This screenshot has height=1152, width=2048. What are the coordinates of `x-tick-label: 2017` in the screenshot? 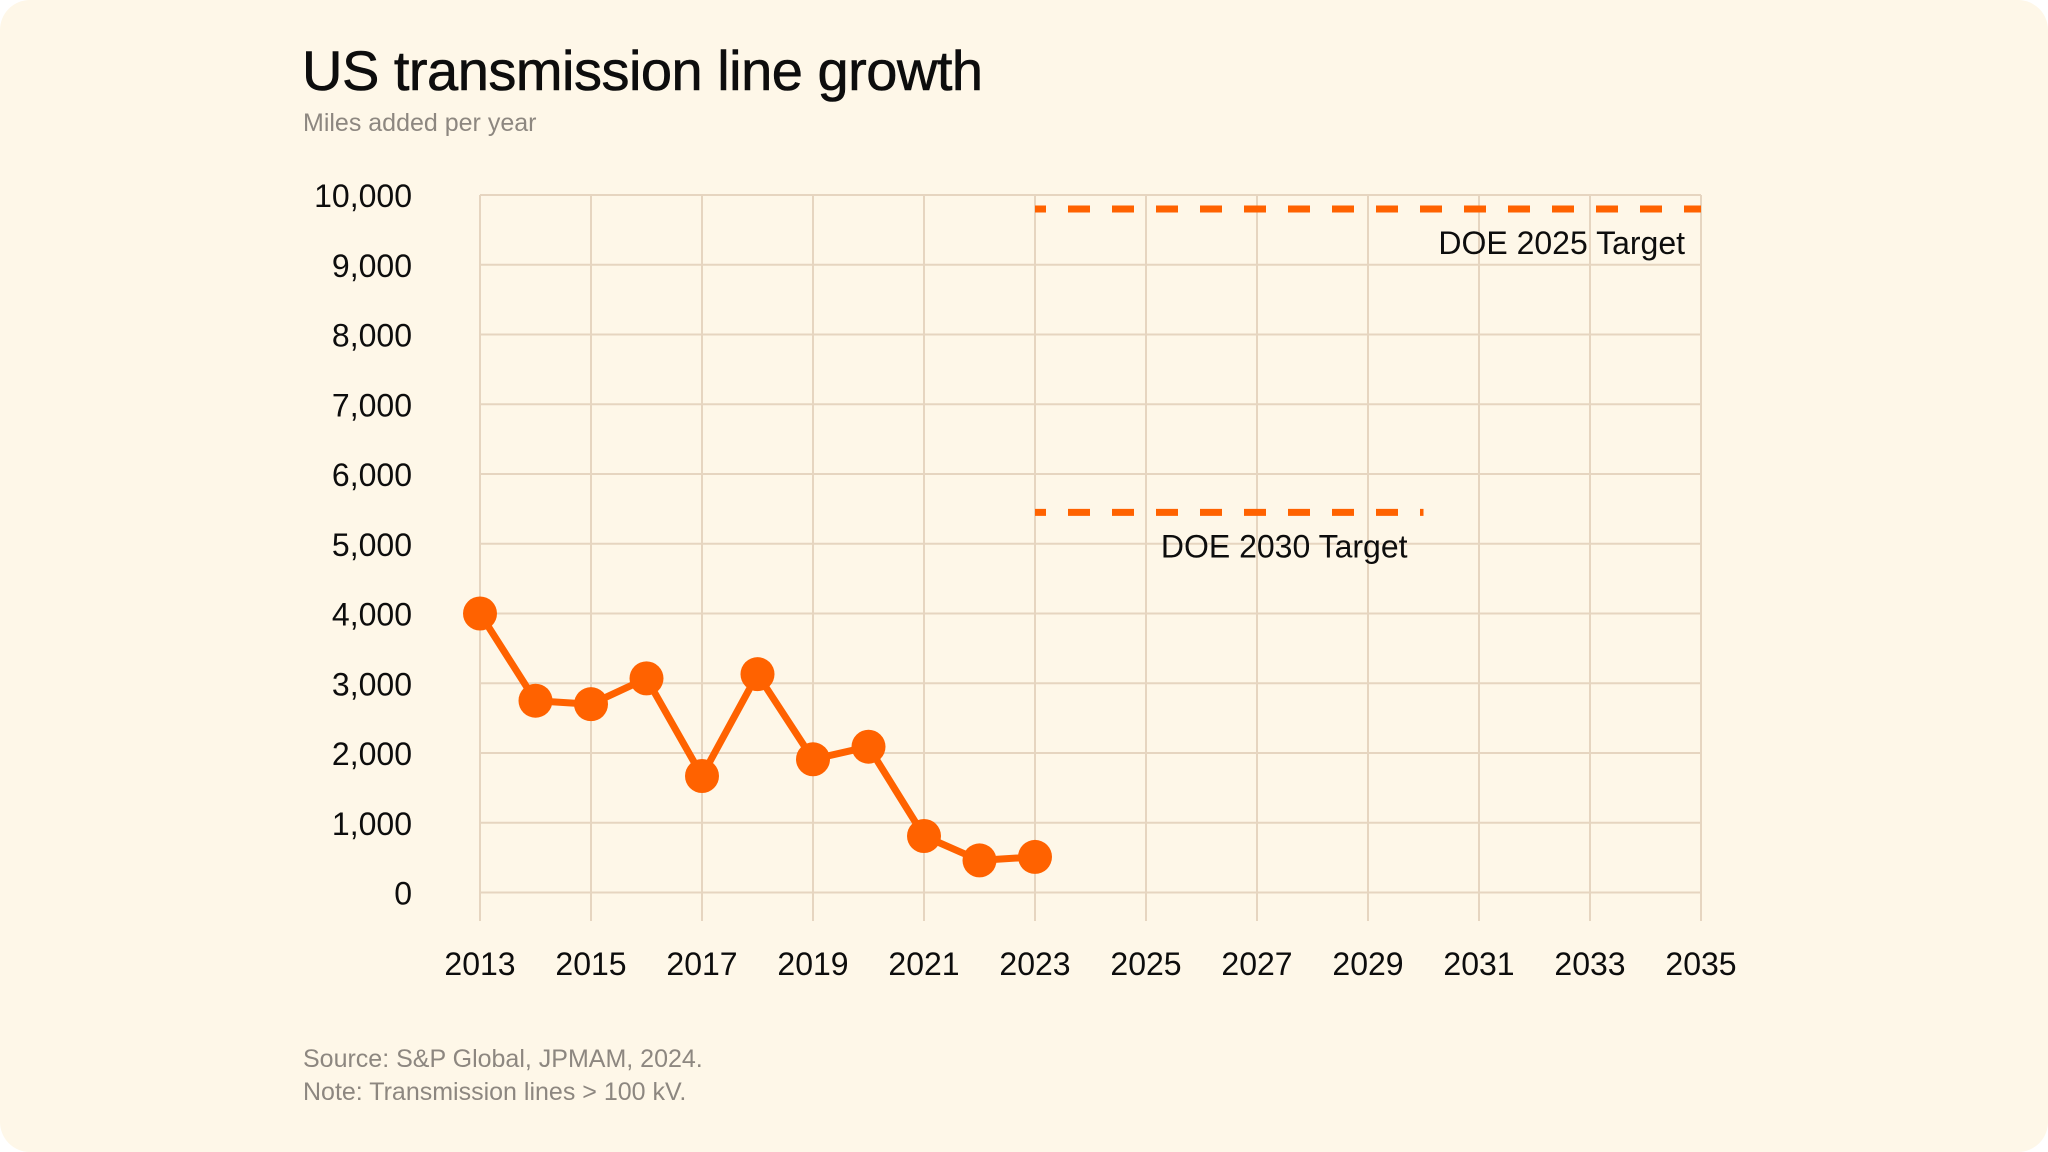 It's located at (701, 964).